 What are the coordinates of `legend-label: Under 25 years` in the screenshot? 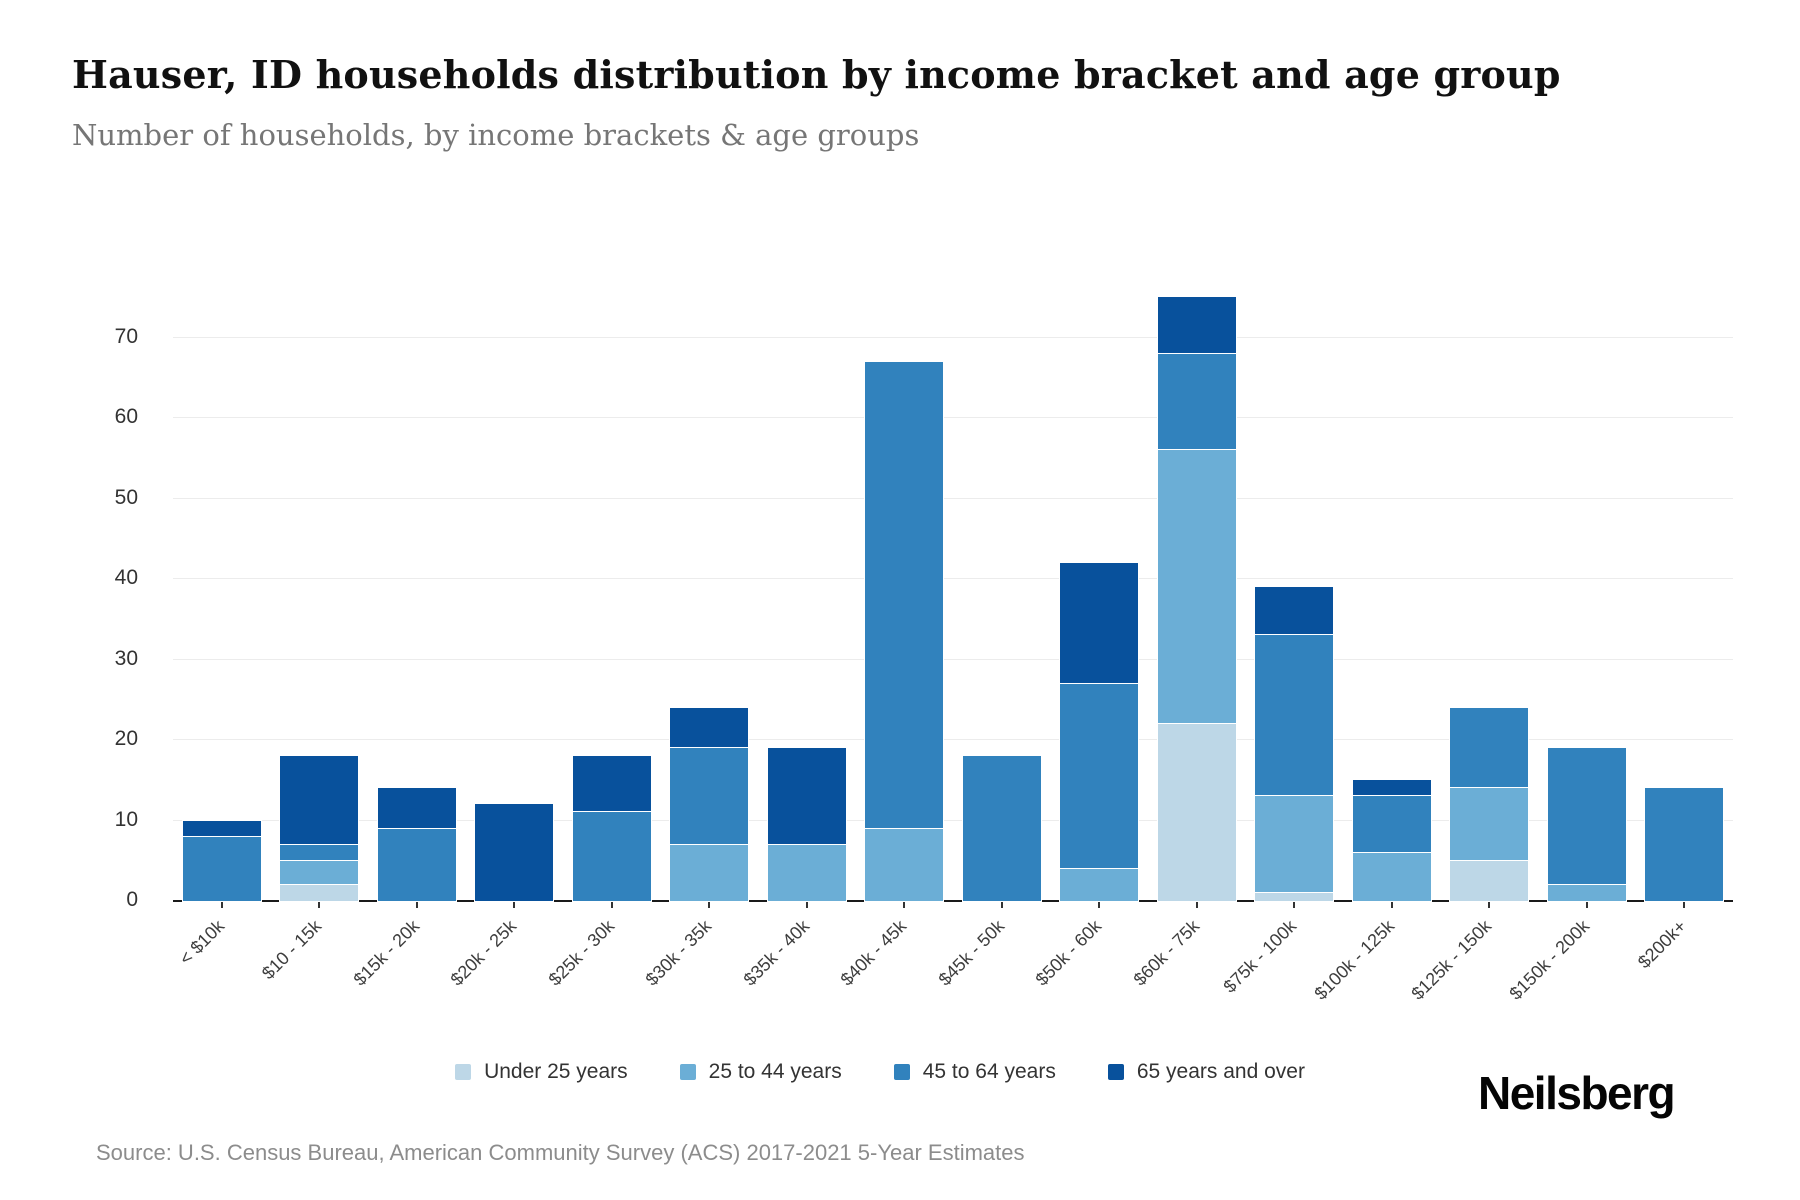 It's located at (556, 1071).